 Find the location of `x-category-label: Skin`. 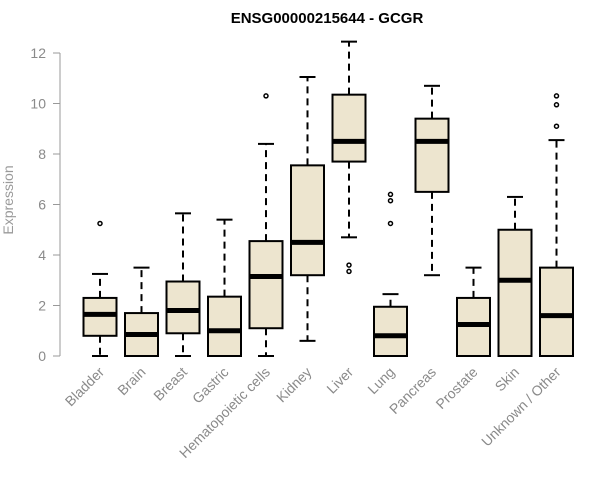

x-category-label: Skin is located at coordinates (507, 379).